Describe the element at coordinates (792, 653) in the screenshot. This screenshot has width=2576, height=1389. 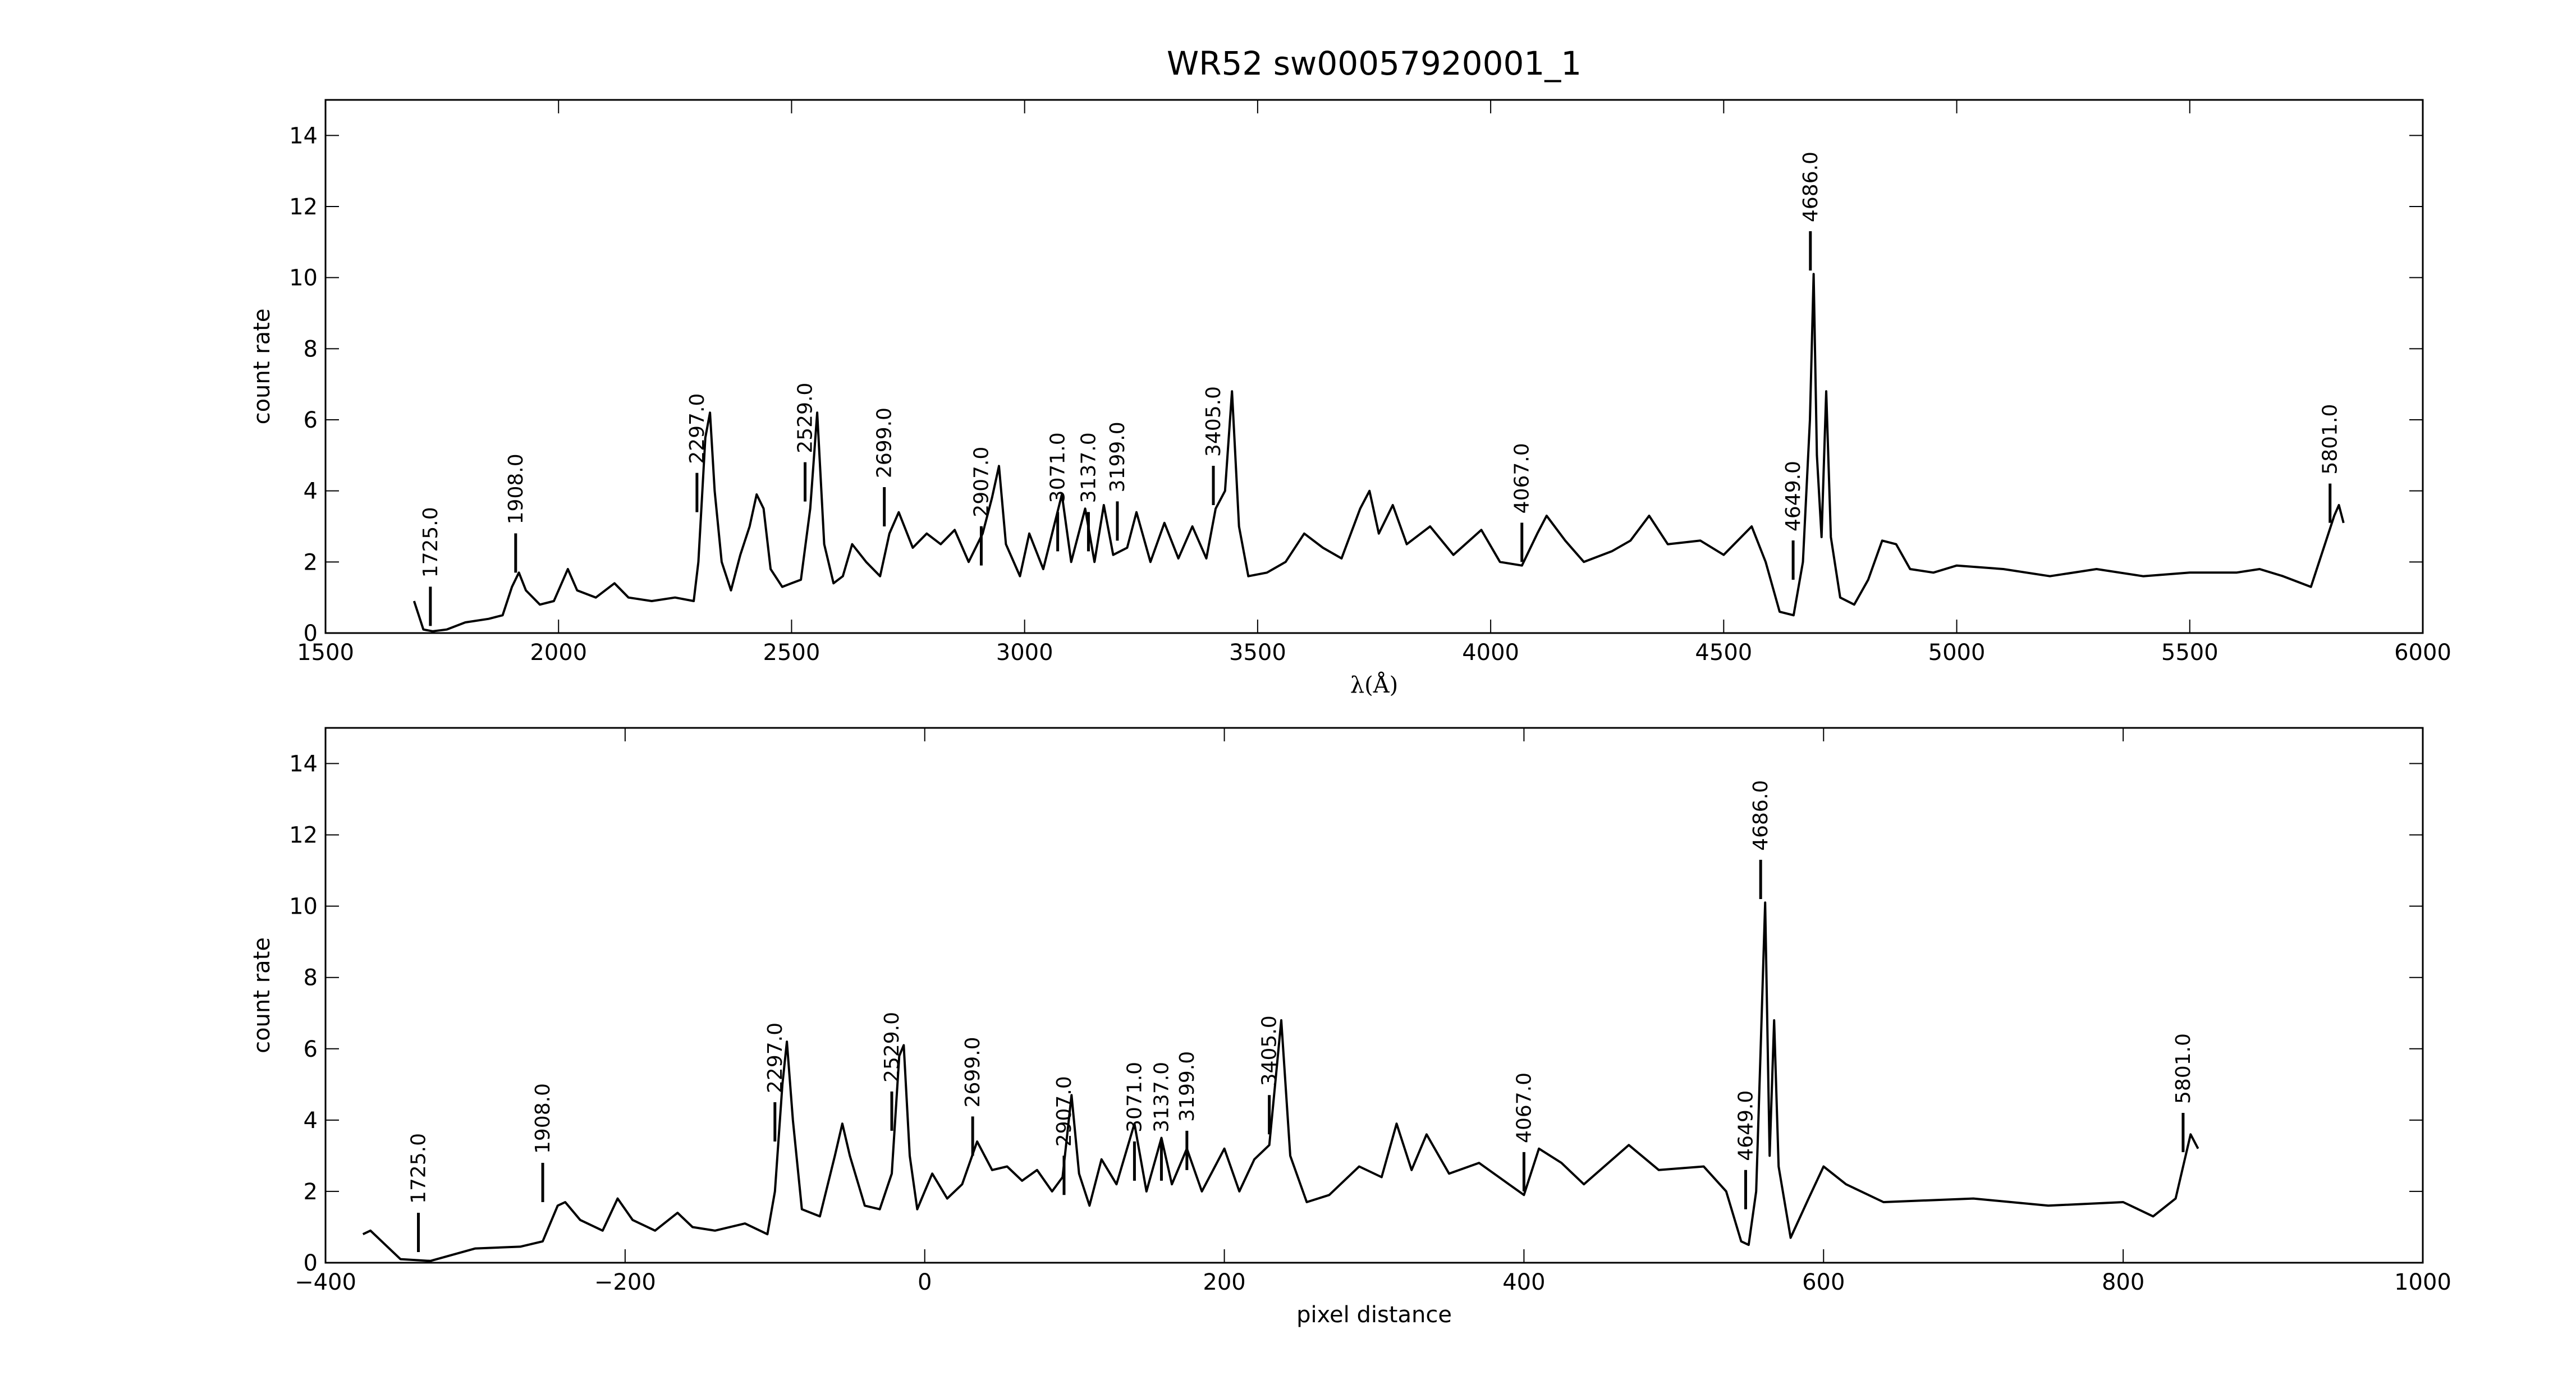
I see `x-tick-label: 2500` at that location.